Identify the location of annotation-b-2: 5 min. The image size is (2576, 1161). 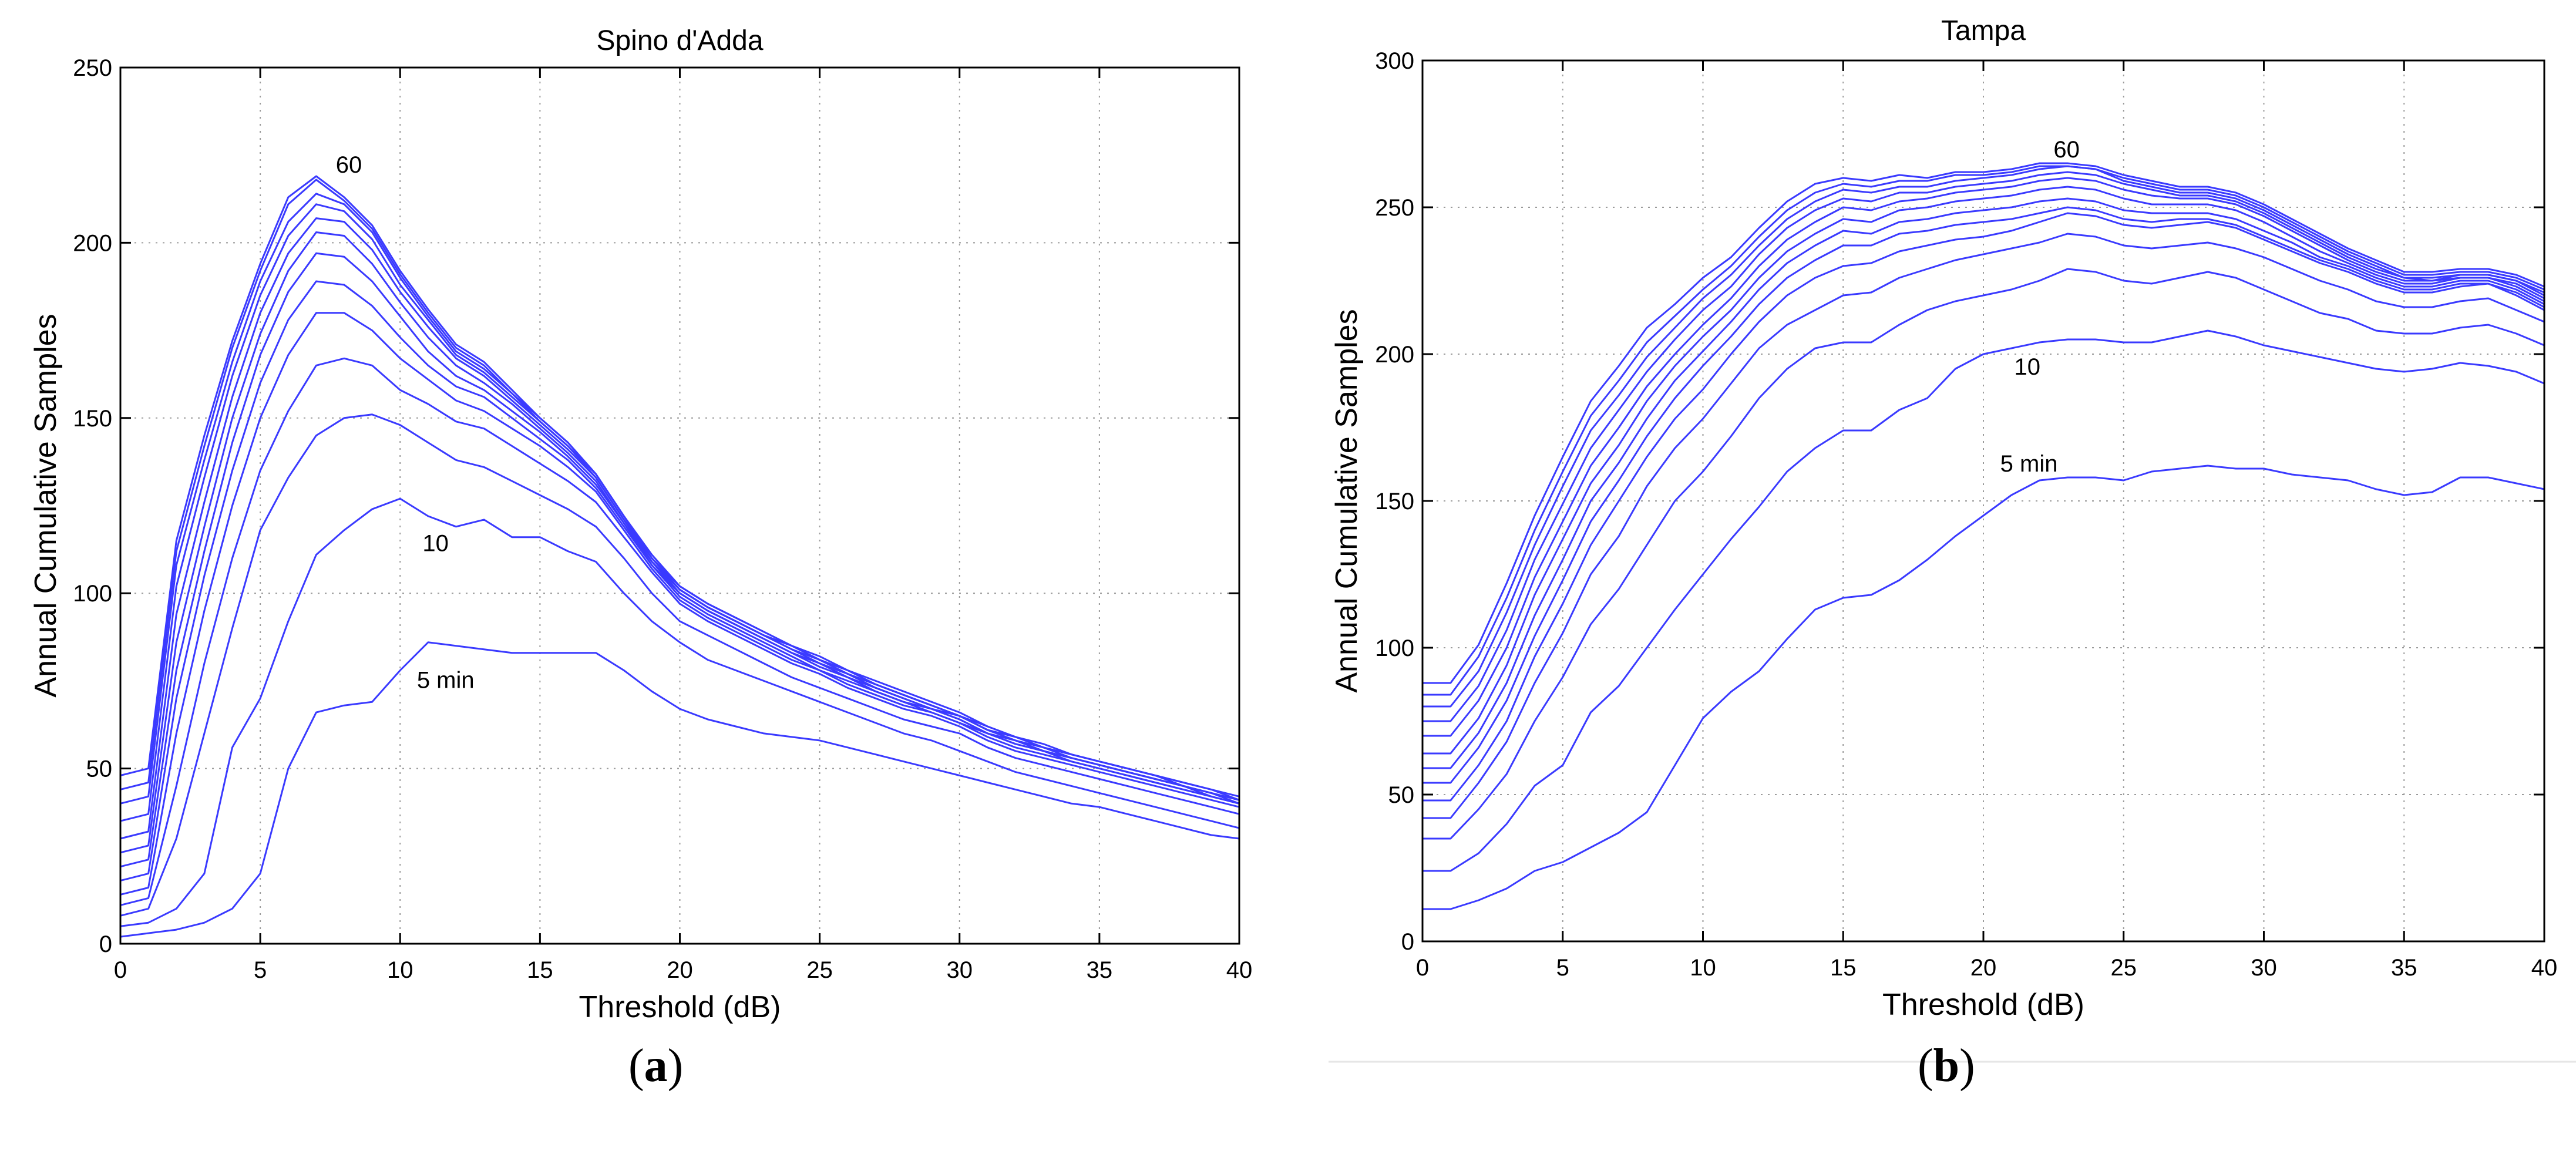
(2029, 464).